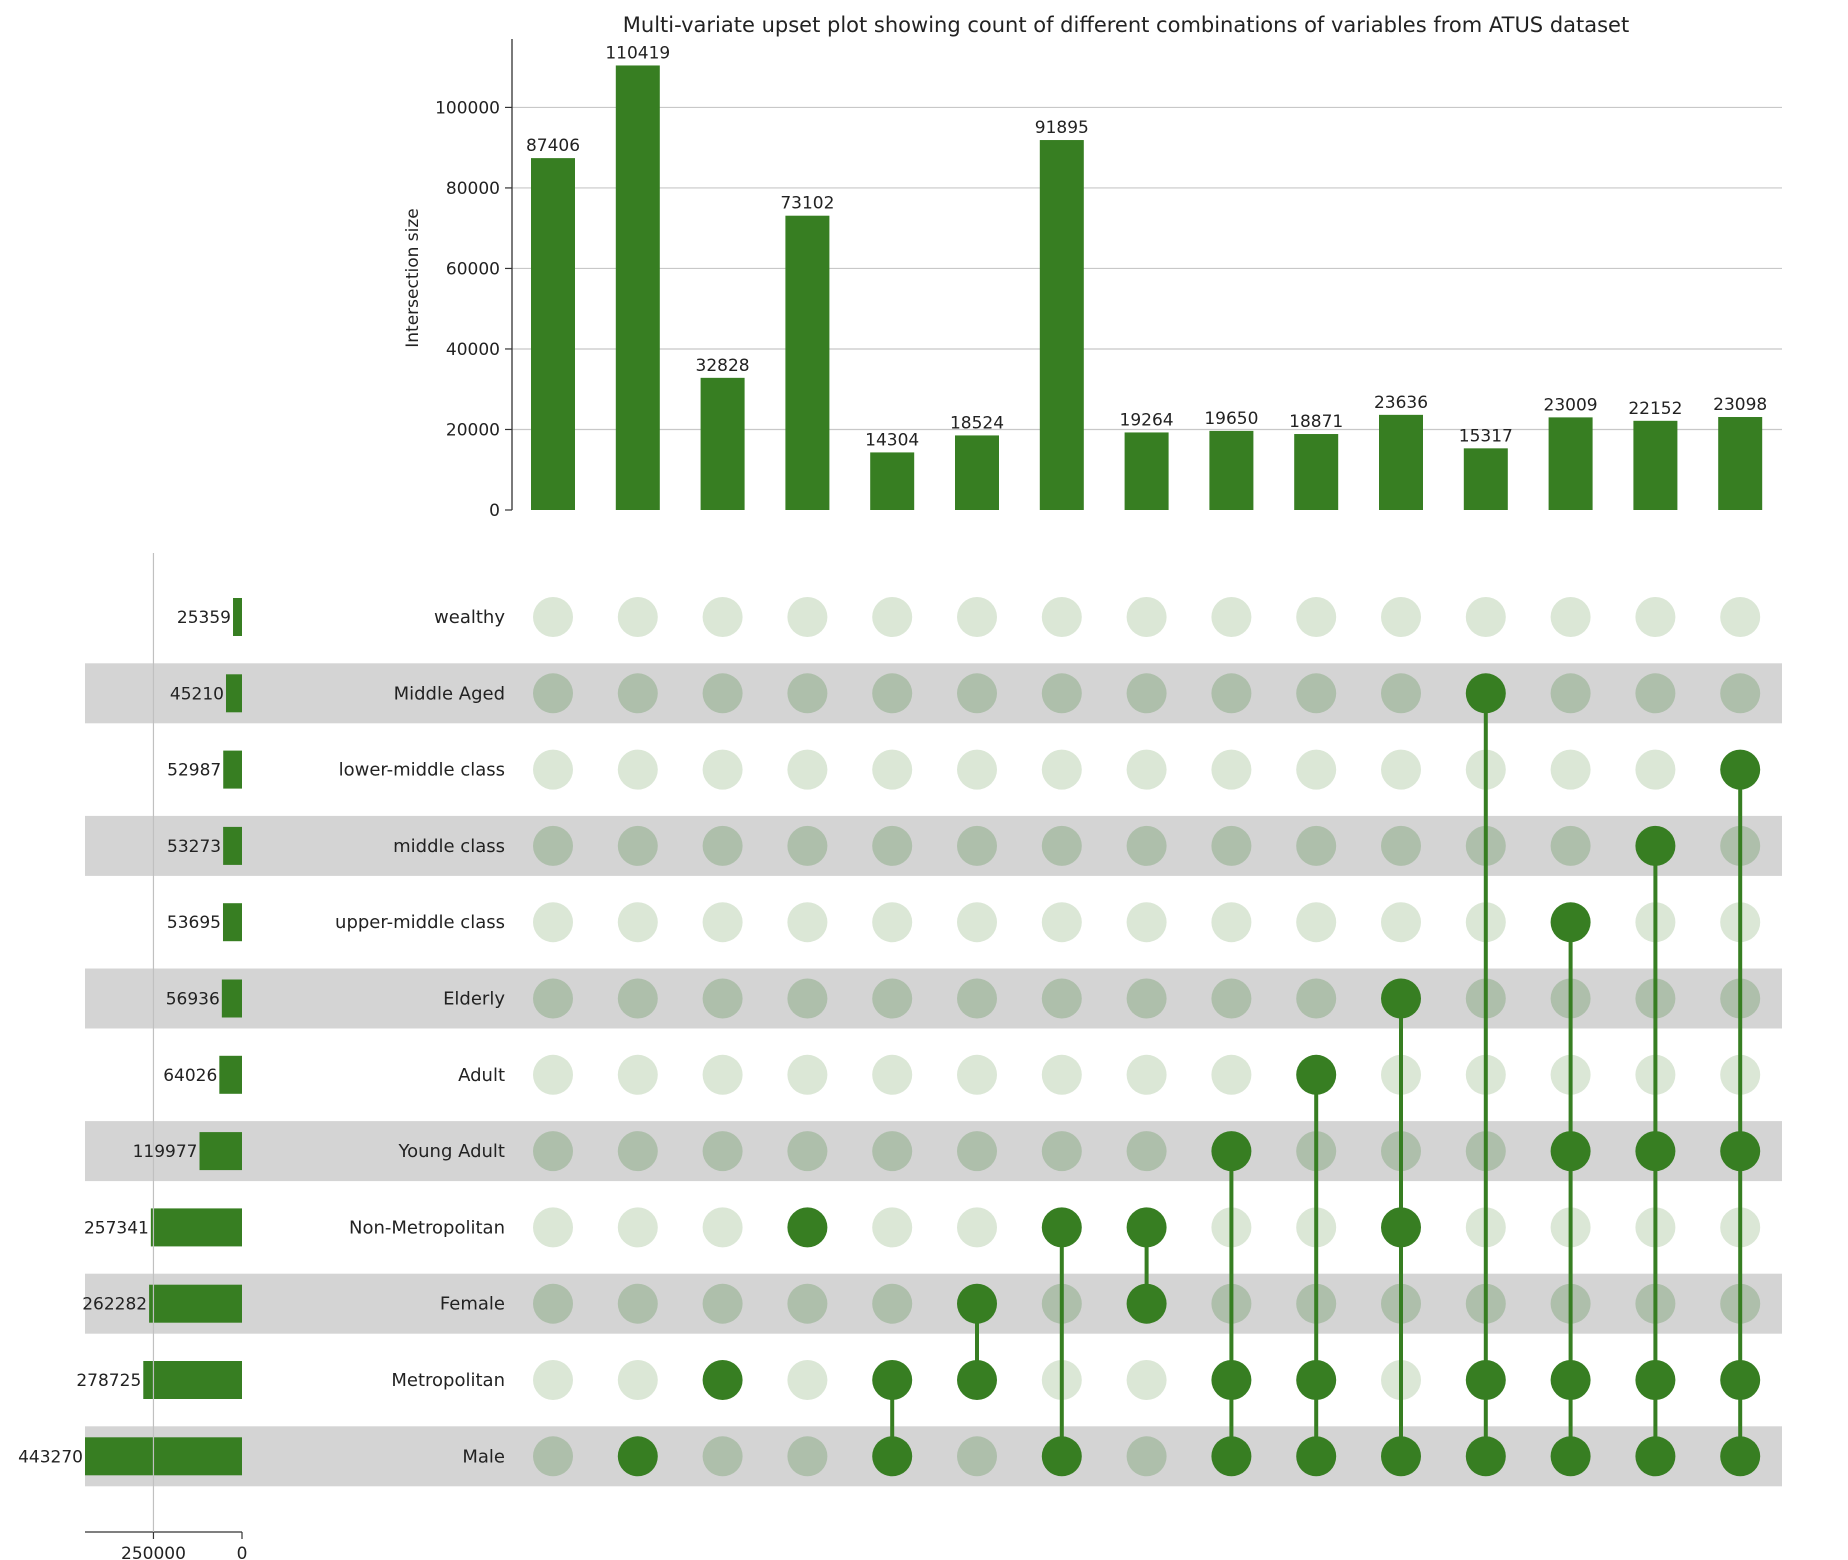 Image resolution: width=1848 pixels, height=1560 pixels. What do you see at coordinates (413, 278) in the screenshot?
I see `y-axis-label: Intersection size` at bounding box center [413, 278].